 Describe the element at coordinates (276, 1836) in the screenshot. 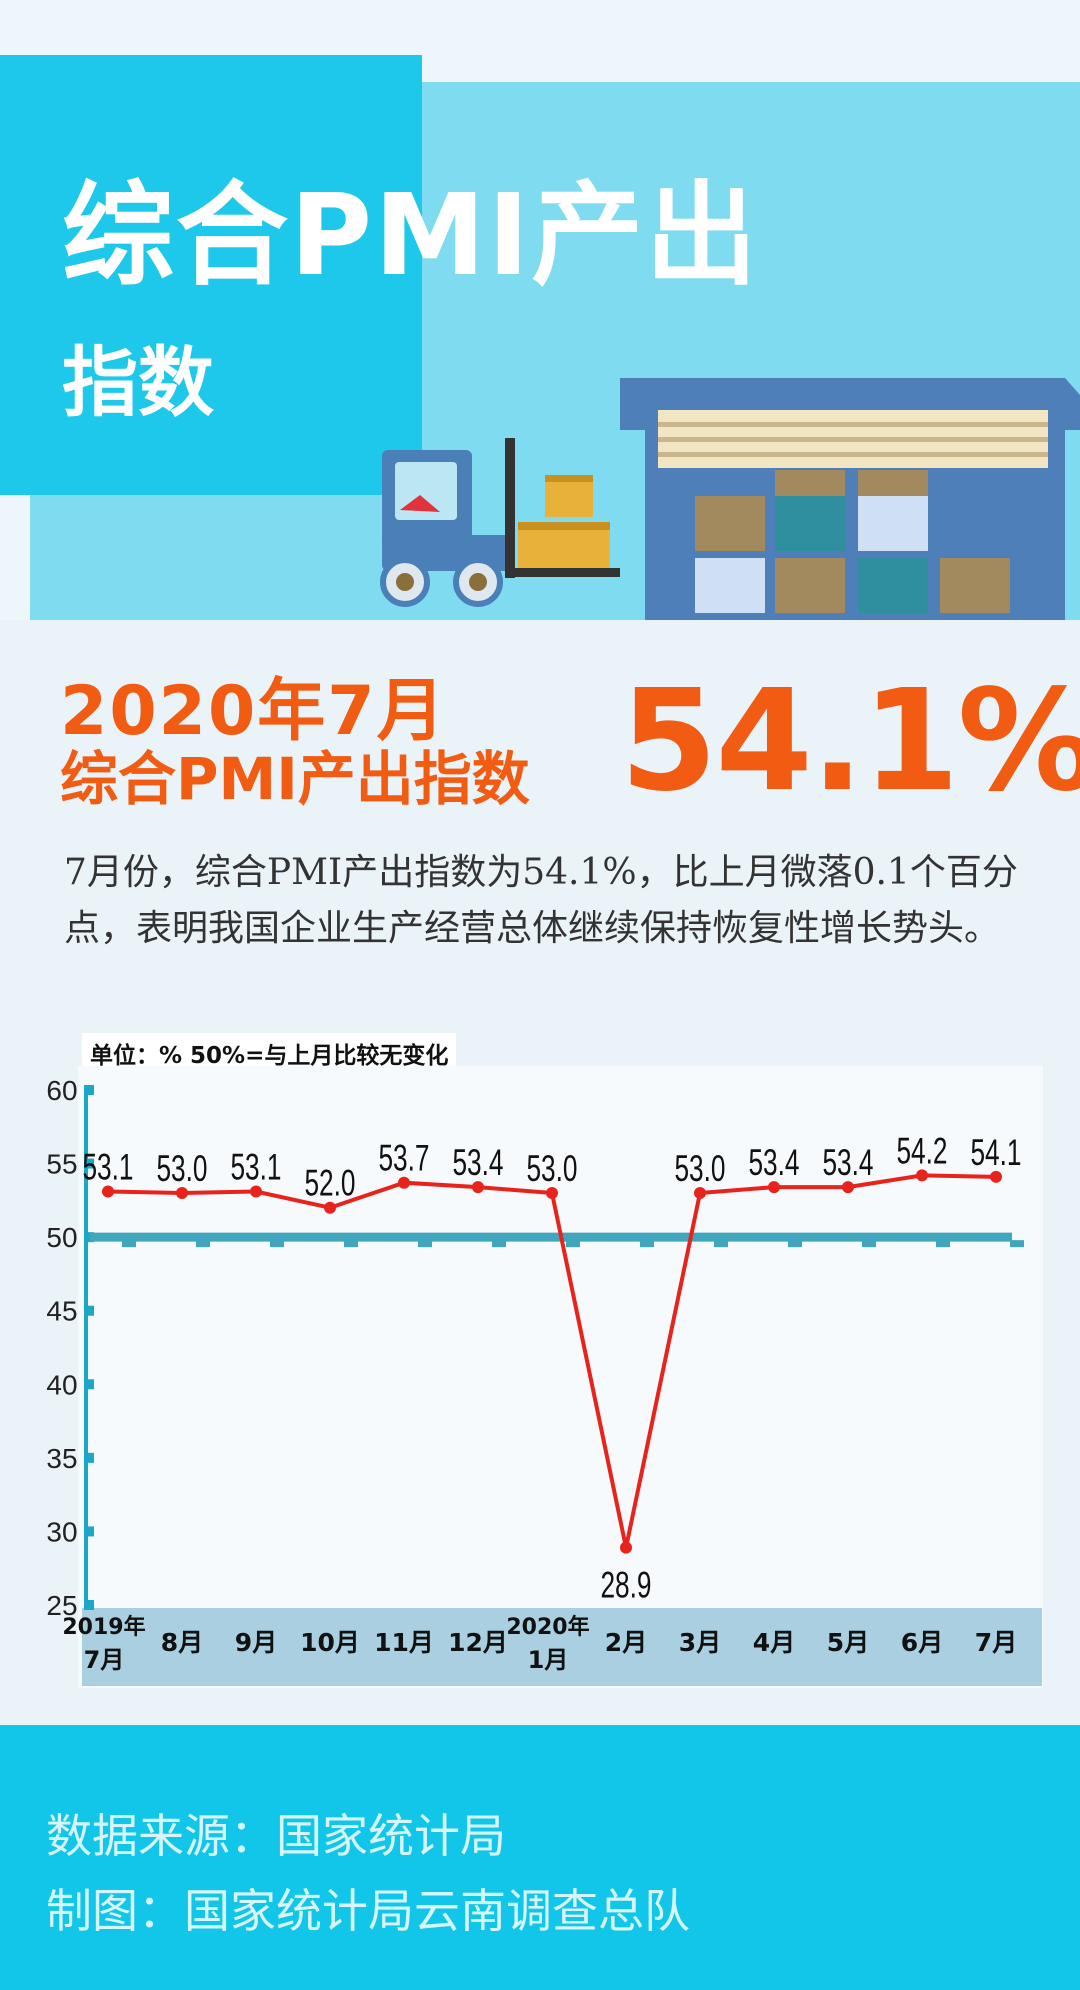

I see `data-source: 数据来源：国家统计局` at that location.